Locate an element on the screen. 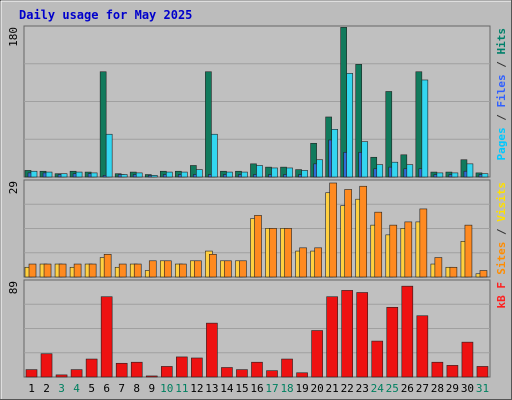 This screenshot has width=512, height=400. x-tick-label: 15 is located at coordinates (241, 388).